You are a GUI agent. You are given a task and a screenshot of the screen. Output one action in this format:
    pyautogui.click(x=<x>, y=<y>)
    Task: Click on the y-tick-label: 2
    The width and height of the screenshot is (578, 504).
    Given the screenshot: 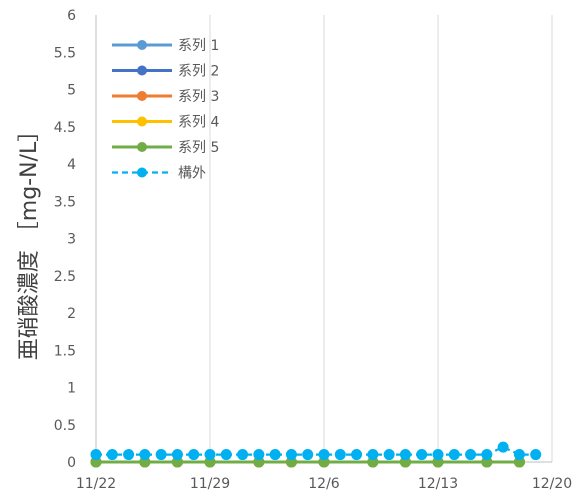 What is the action you would take?
    pyautogui.click(x=71, y=314)
    